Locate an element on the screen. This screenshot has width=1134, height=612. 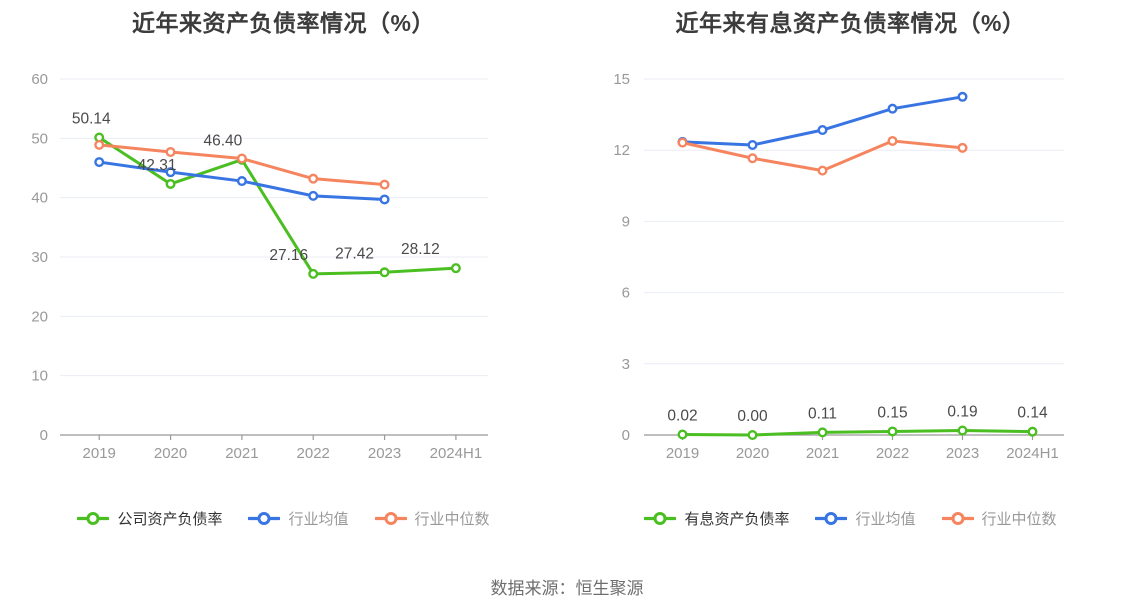
data-label: 0.02 is located at coordinates (682, 416).